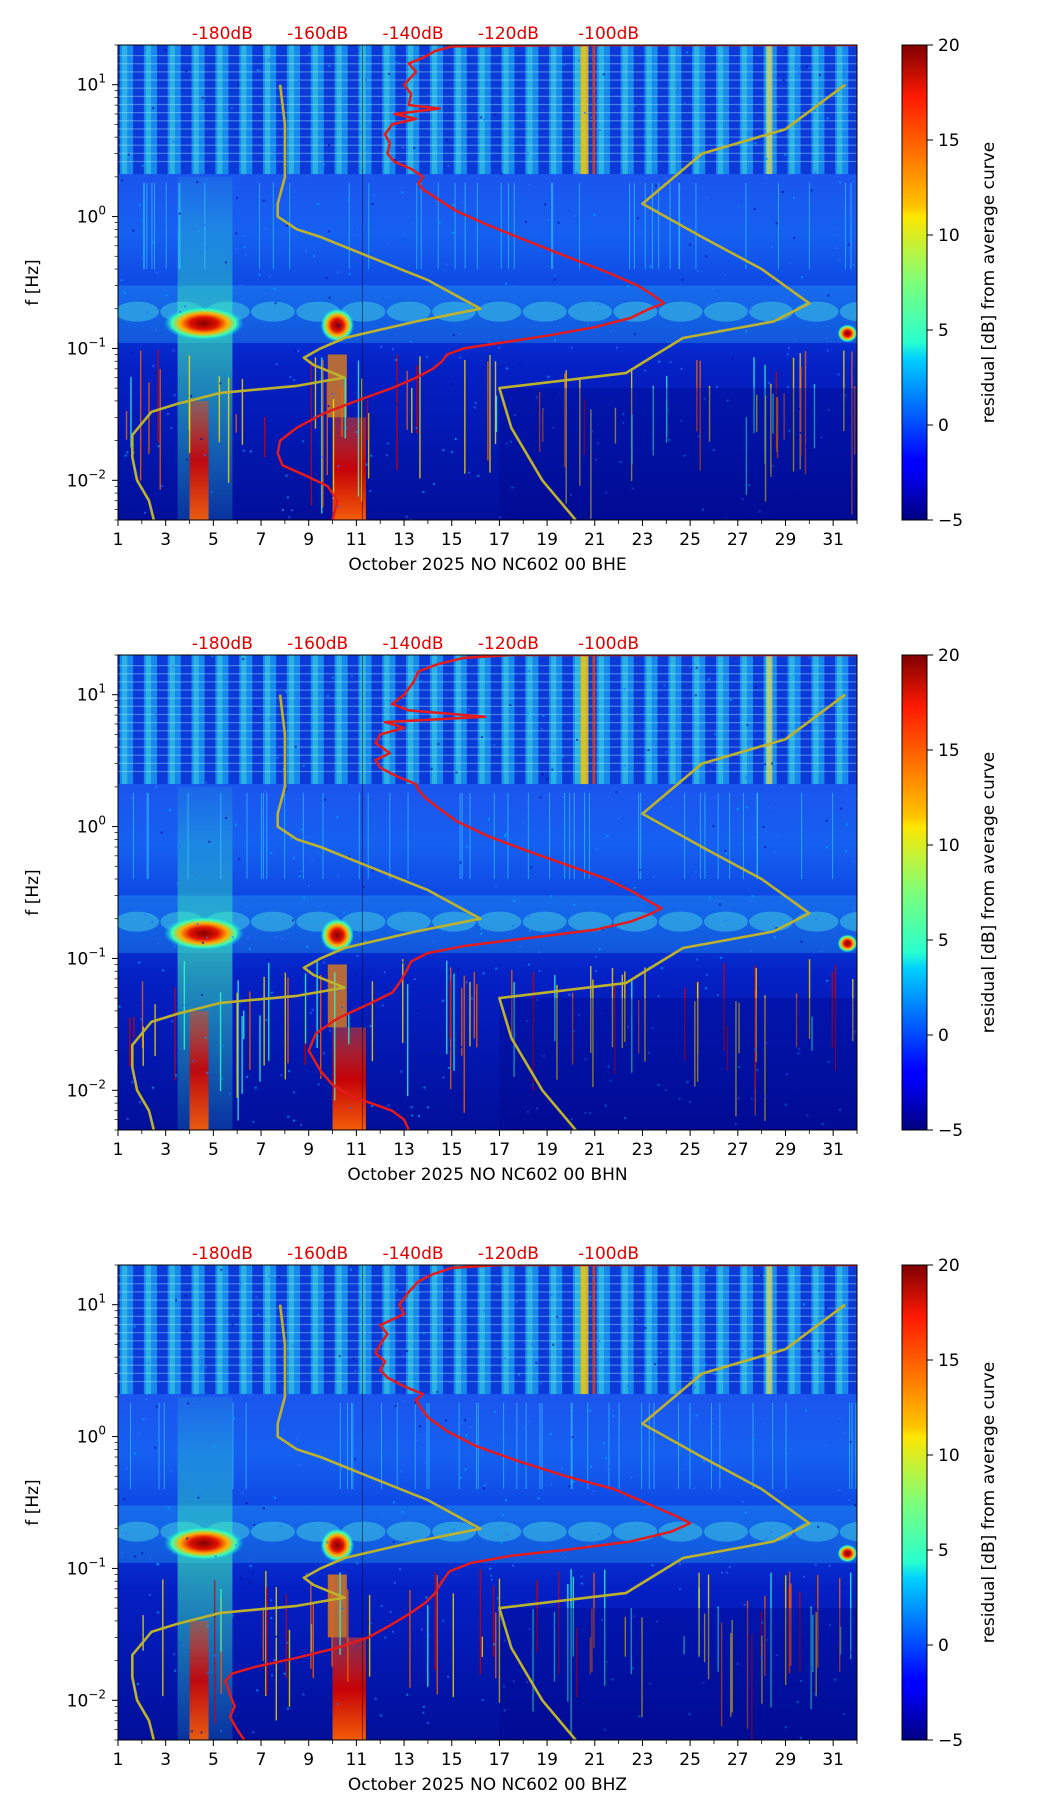 Image resolution: width=1052 pixels, height=1806 pixels. What do you see at coordinates (584, 720) in the screenshot?
I see `hf-hot-column` at bounding box center [584, 720].